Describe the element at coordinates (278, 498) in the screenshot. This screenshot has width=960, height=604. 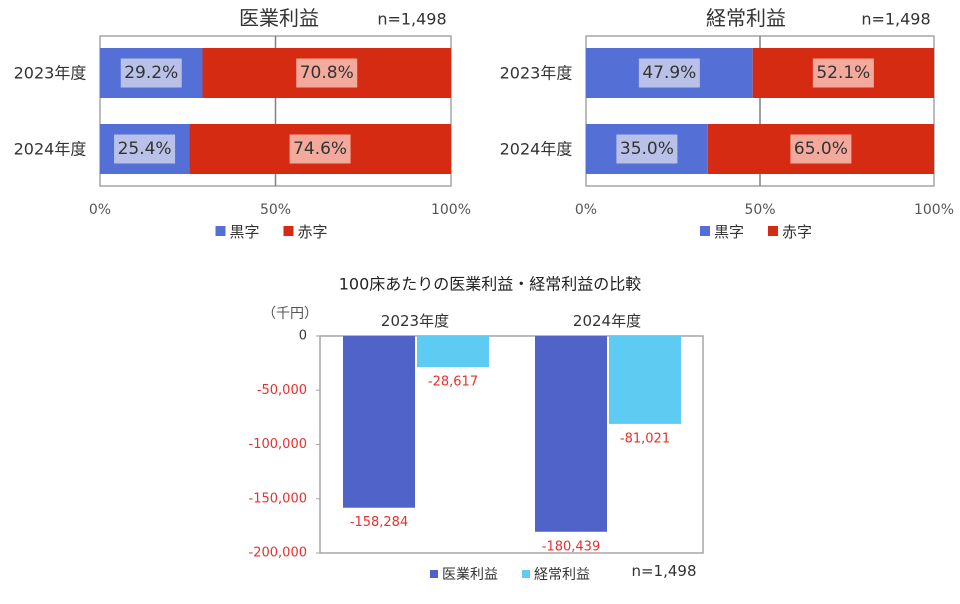
I see `y-tick-label: -150,000` at that location.